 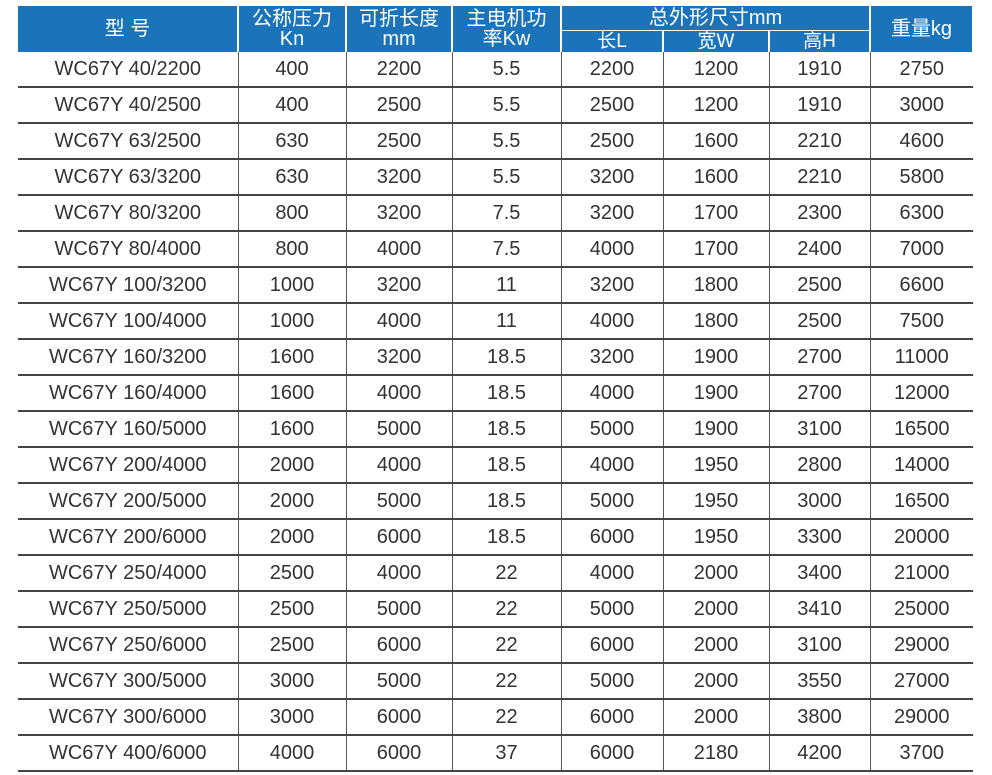 I want to click on cell-length: 2500, so click(x=399, y=141).